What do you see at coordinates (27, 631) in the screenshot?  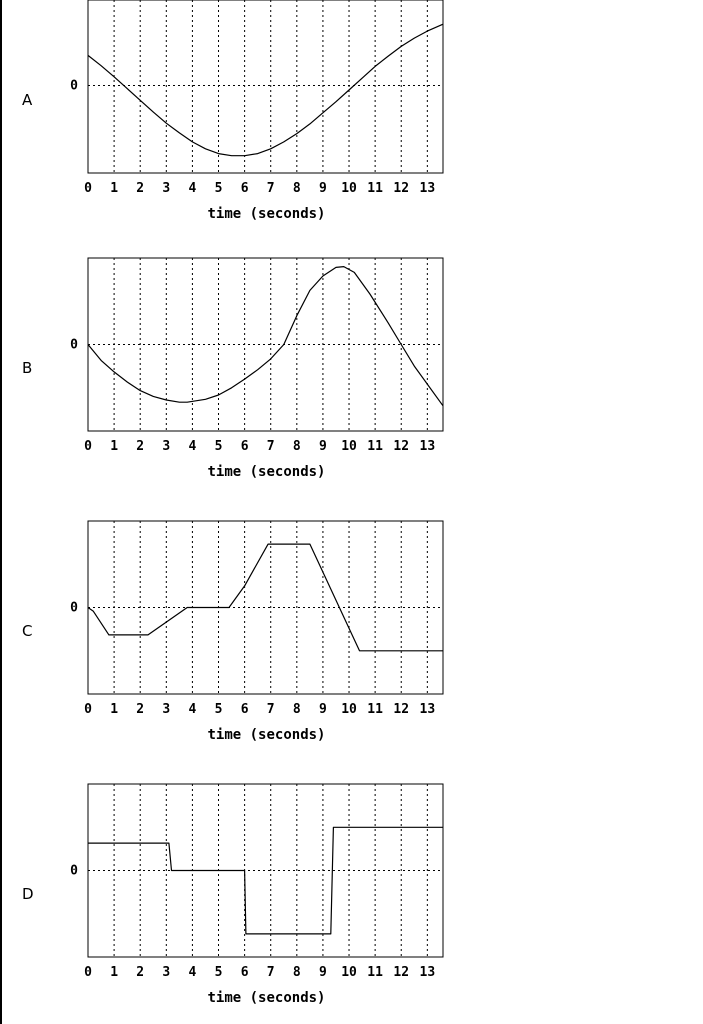 I see `panel-label: C` at bounding box center [27, 631].